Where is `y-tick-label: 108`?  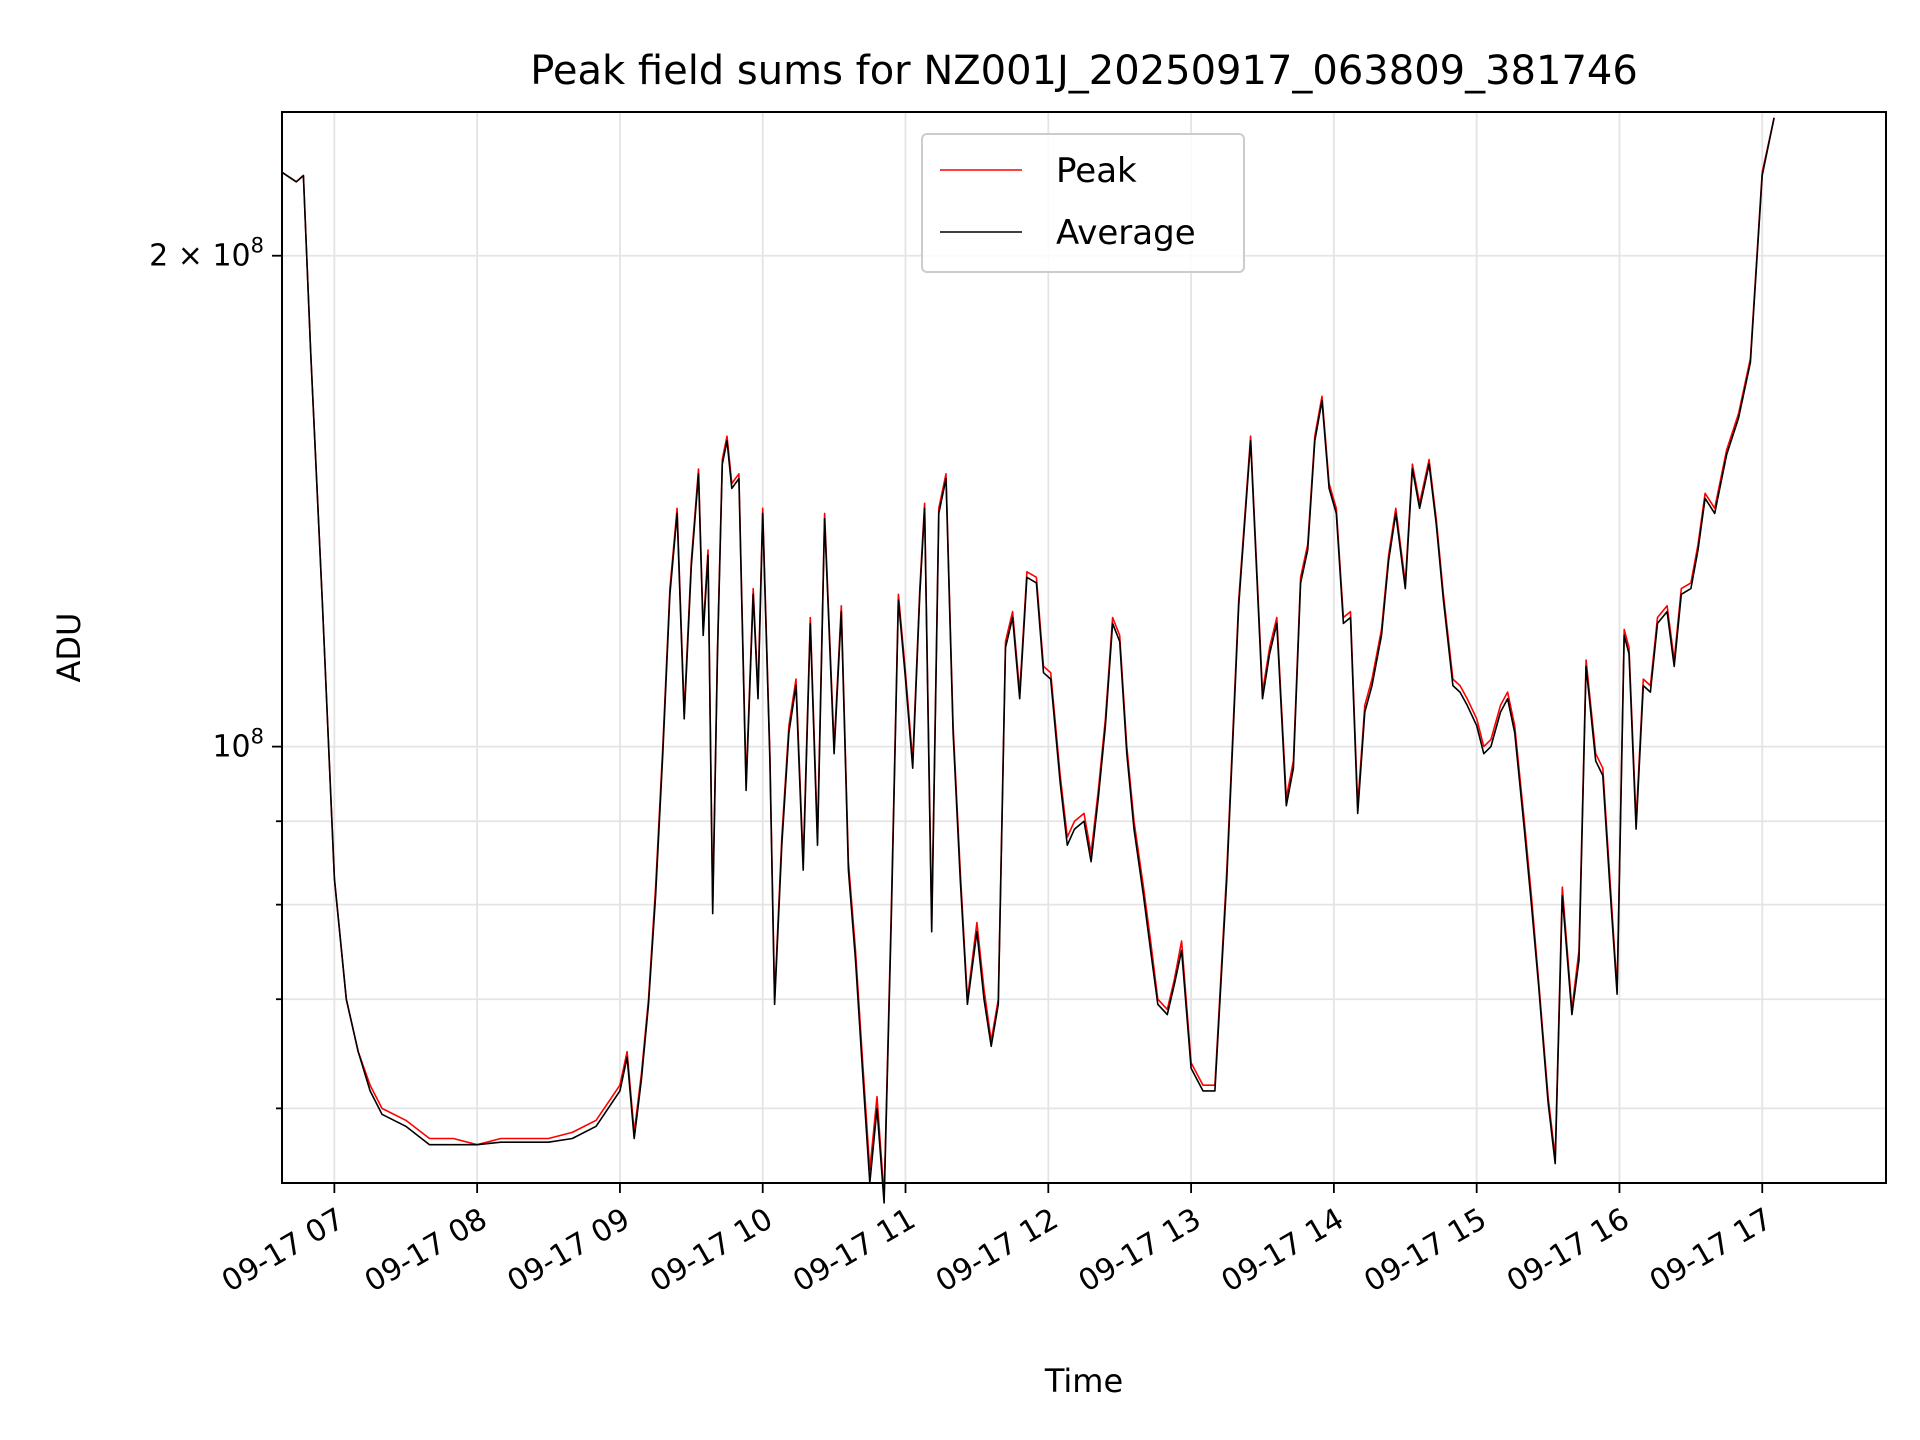
y-tick-label: 108 is located at coordinates (238, 745).